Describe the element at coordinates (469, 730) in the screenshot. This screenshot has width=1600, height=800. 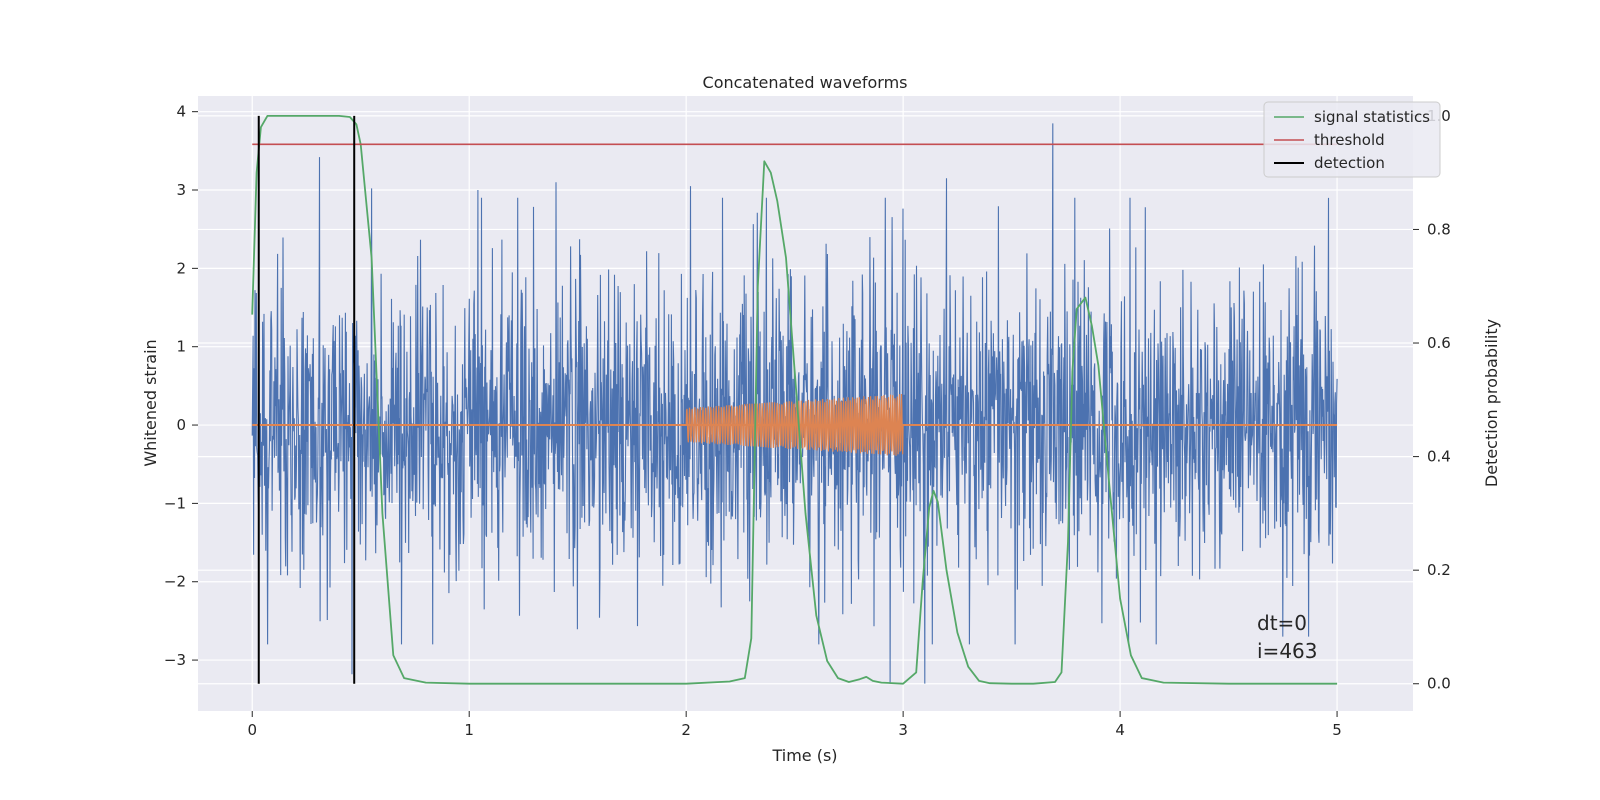
I see `x-tick-label: 1` at that location.